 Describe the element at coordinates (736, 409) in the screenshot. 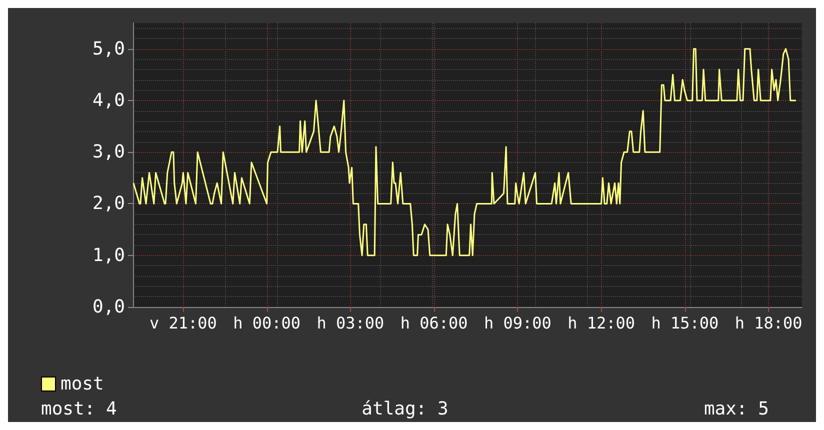

I see `text: max: 5` at that location.